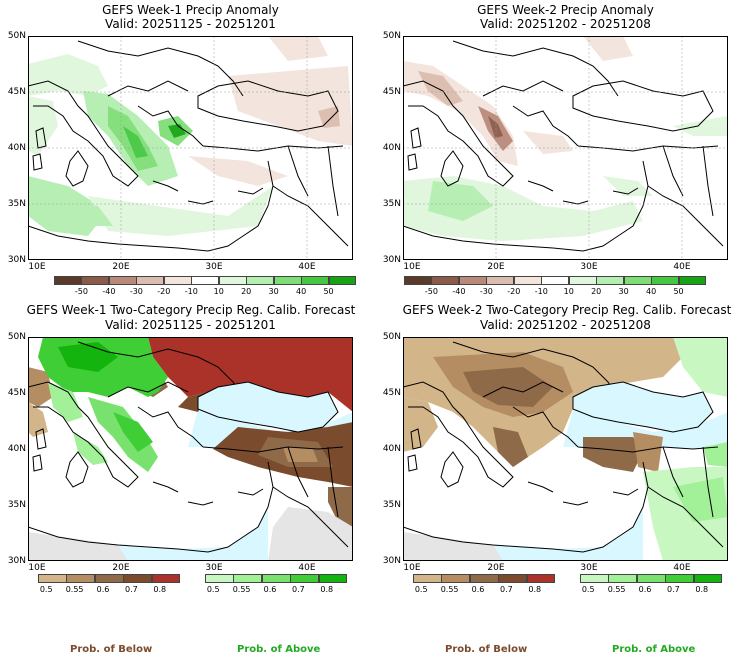  I want to click on prob-above-label: Prob. of Above, so click(654, 649).